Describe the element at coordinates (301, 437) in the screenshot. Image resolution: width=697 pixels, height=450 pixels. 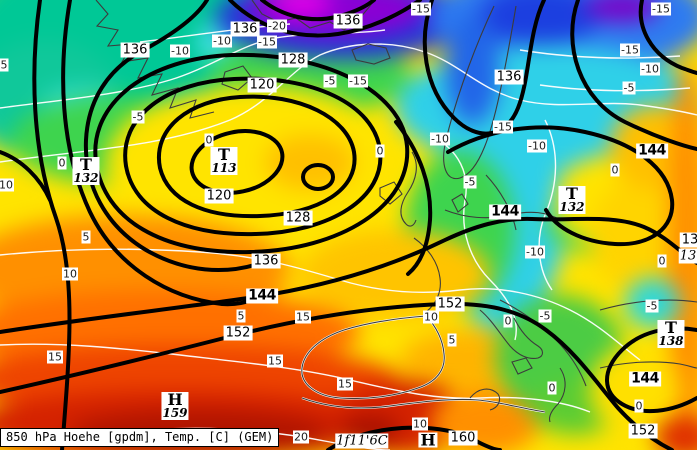
I see `temp-label: 20` at that location.